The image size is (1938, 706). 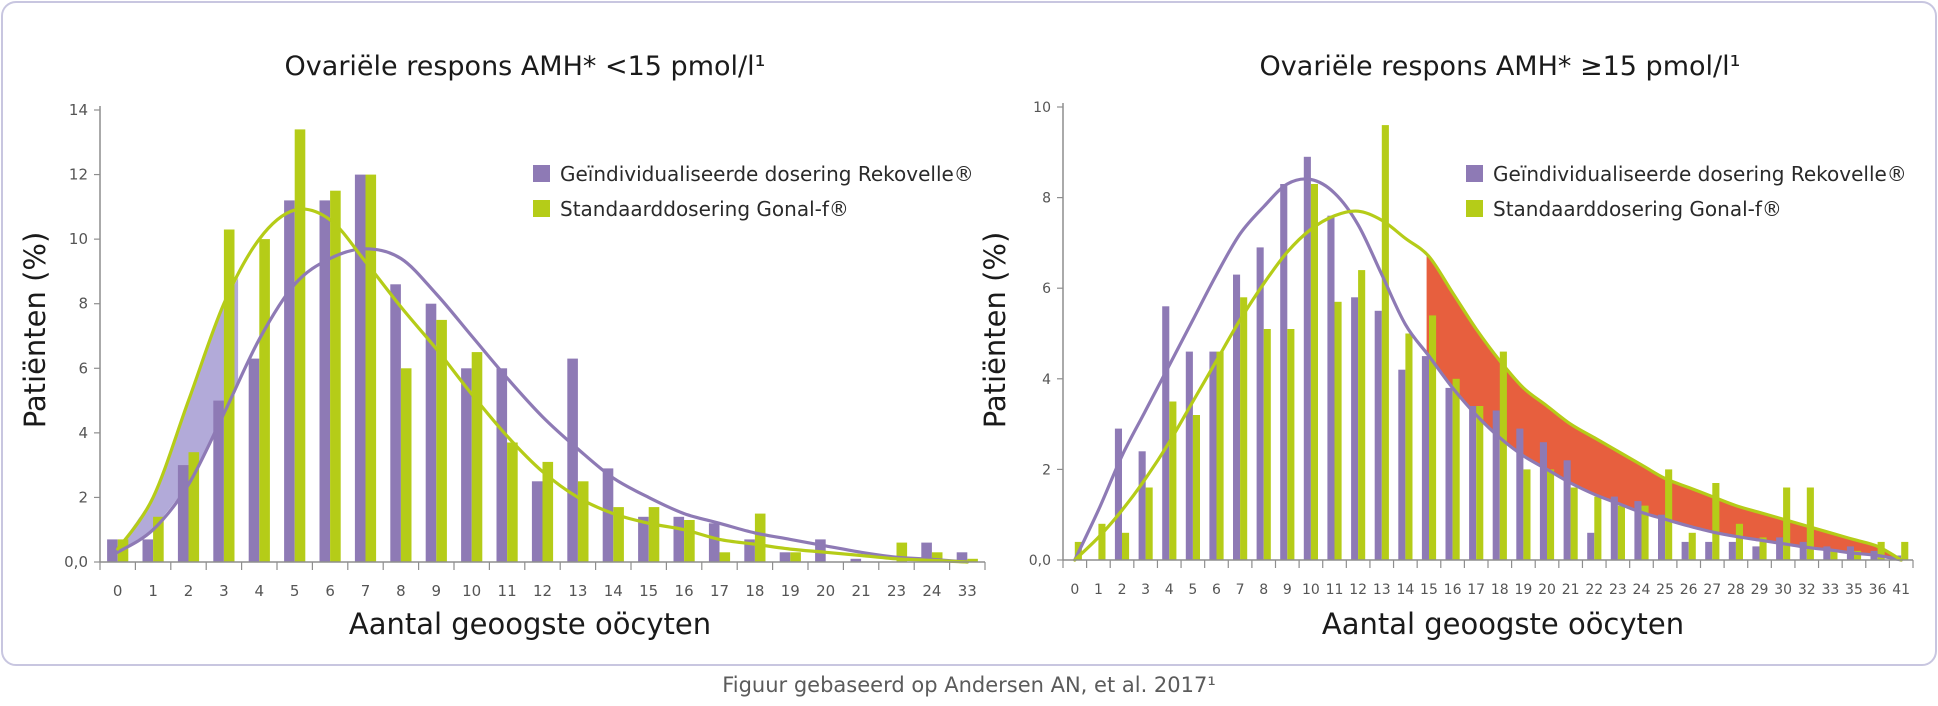 What do you see at coordinates (1736, 590) in the screenshot?
I see `x-tick-label: 28` at bounding box center [1736, 590].